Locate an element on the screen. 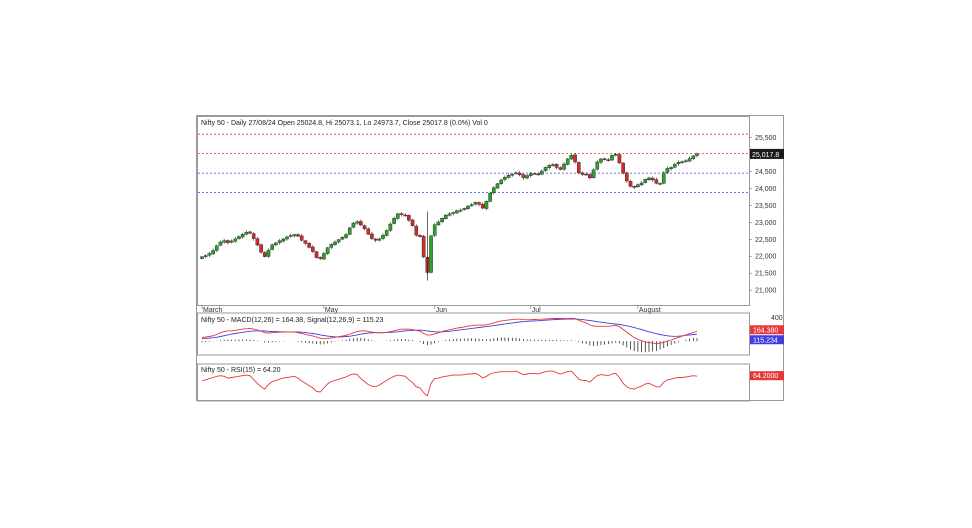  y-tick-label: 21,000 is located at coordinates (766, 291).